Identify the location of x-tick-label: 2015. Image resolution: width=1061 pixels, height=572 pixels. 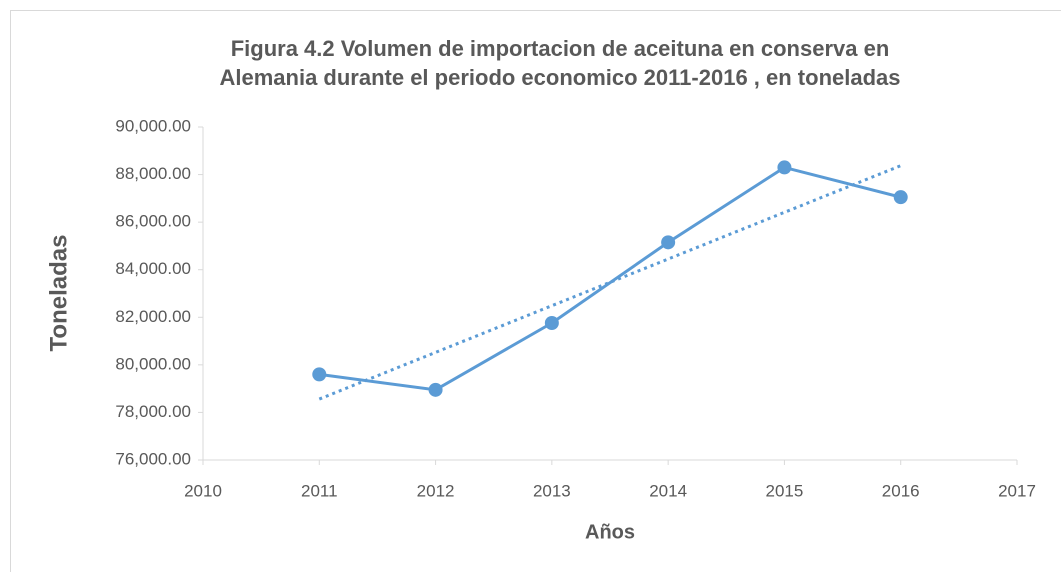
(785, 490).